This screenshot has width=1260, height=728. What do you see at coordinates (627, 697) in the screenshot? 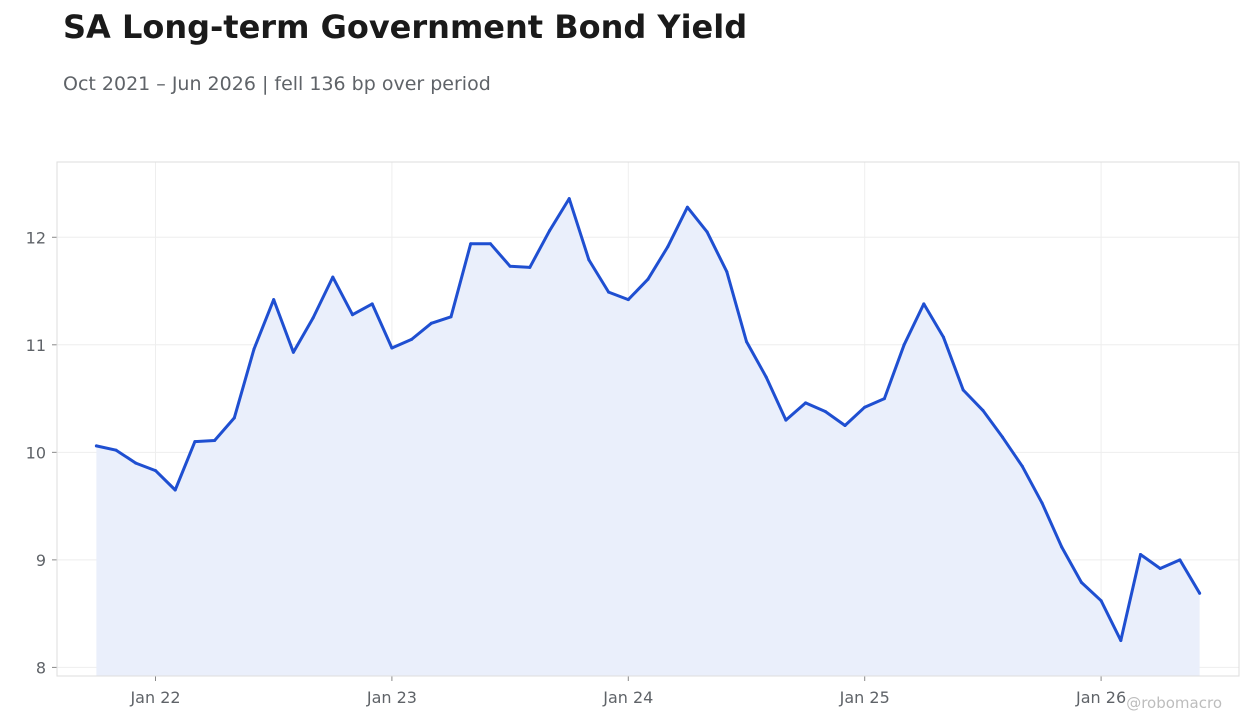
I see `x-tick-label: Jan 24` at bounding box center [627, 697].